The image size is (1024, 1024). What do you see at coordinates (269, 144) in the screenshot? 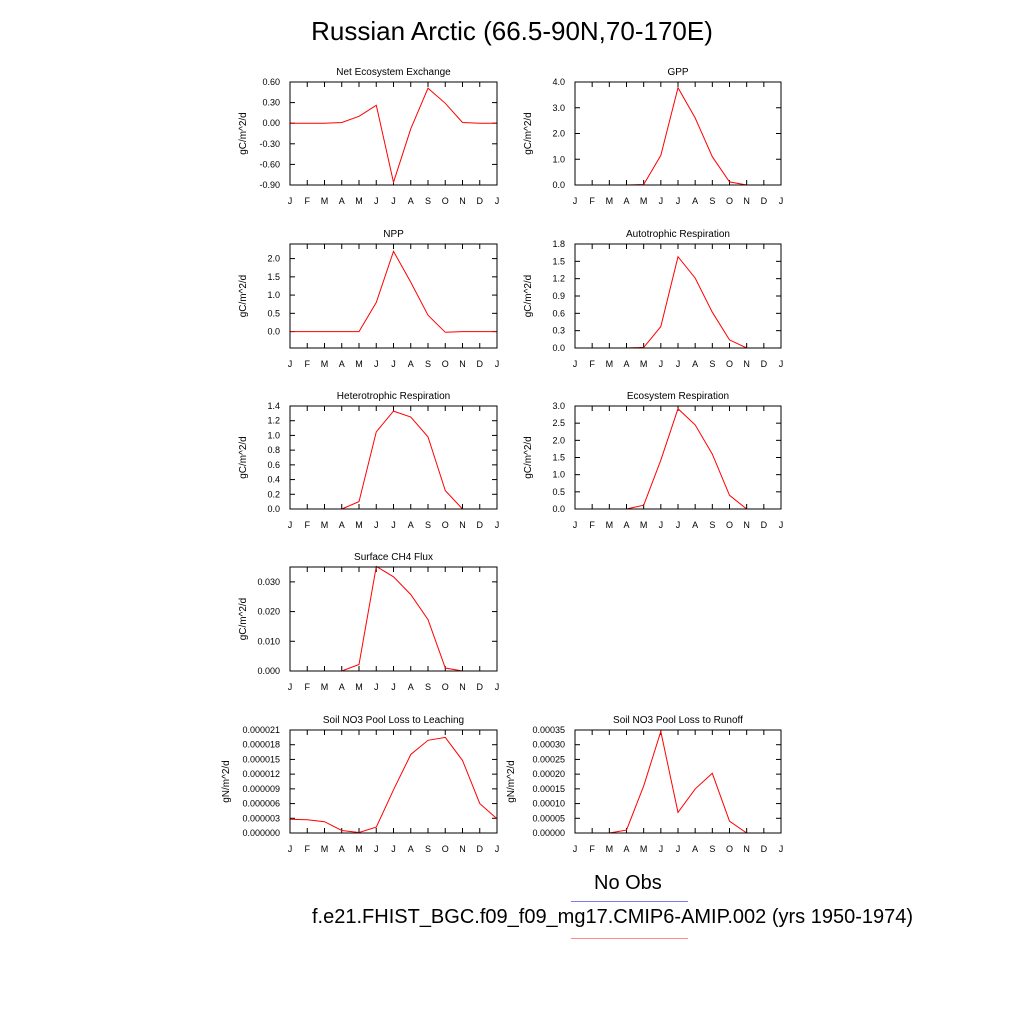
I see `y-tick-label: -0.30` at bounding box center [269, 144].